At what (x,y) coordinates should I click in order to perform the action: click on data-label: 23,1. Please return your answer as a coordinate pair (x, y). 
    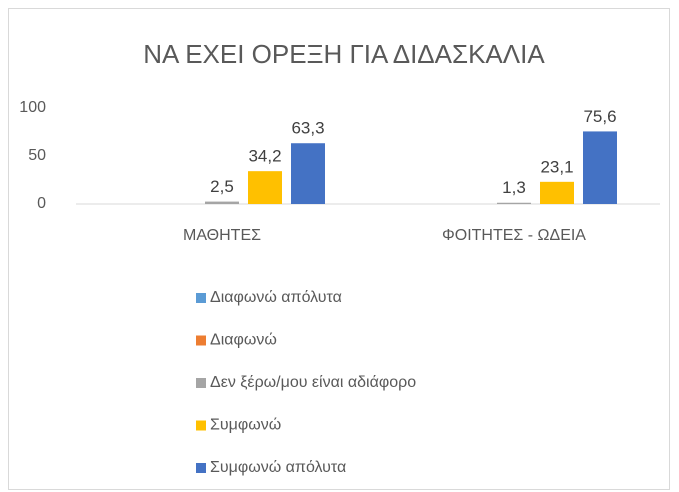
    Looking at the image, I should click on (556, 166).